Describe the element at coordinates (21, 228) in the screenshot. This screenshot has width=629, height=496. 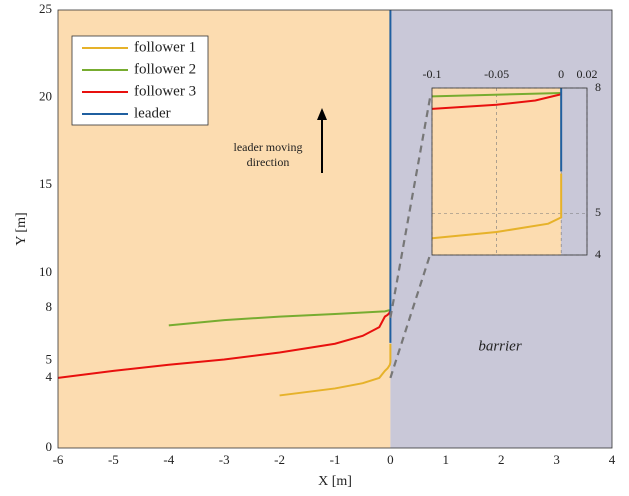
I see `y-axis-label: Y [m]` at that location.